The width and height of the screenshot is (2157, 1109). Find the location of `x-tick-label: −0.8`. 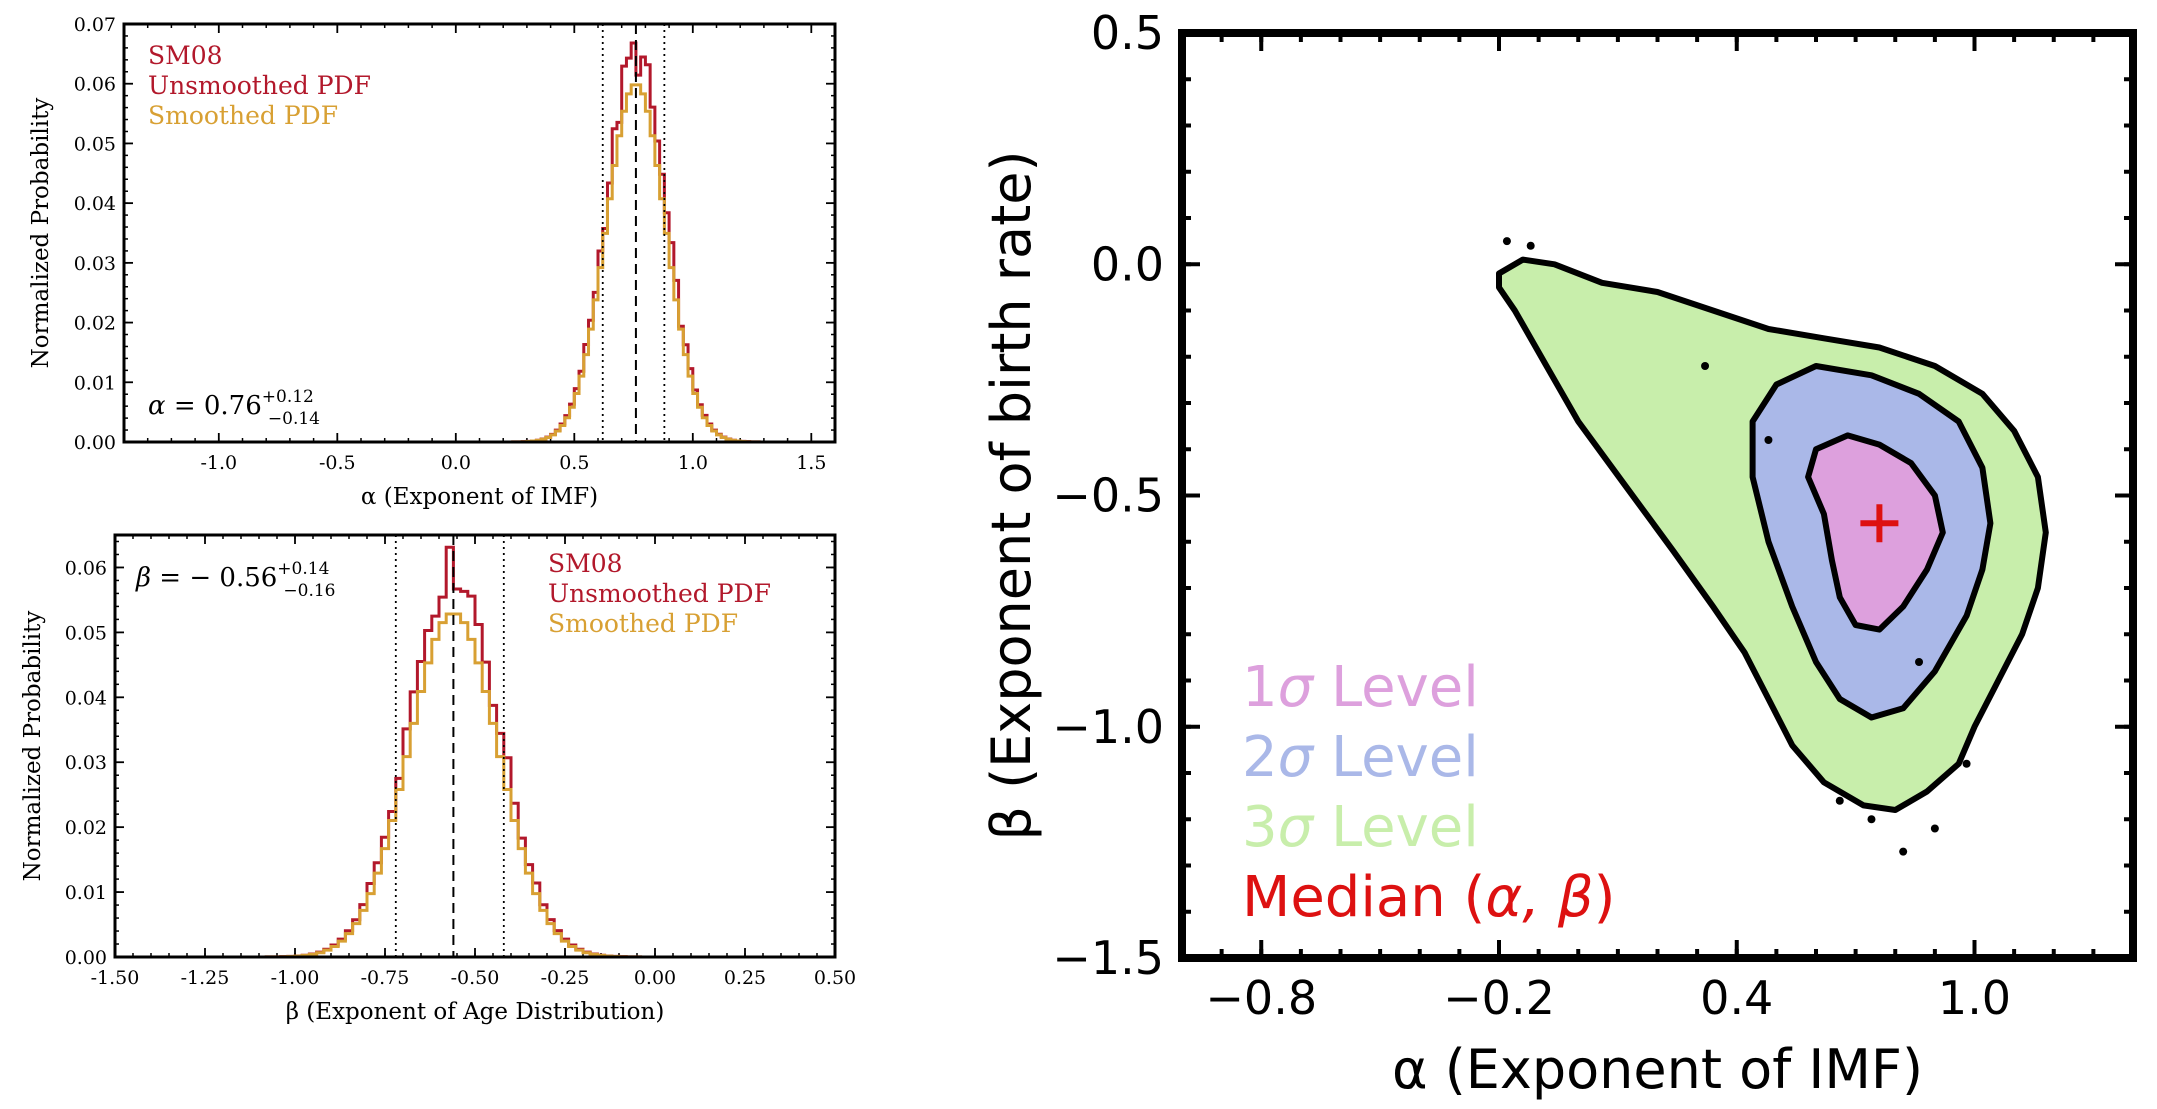

x-tick-label: −0.8 is located at coordinates (1261, 998).